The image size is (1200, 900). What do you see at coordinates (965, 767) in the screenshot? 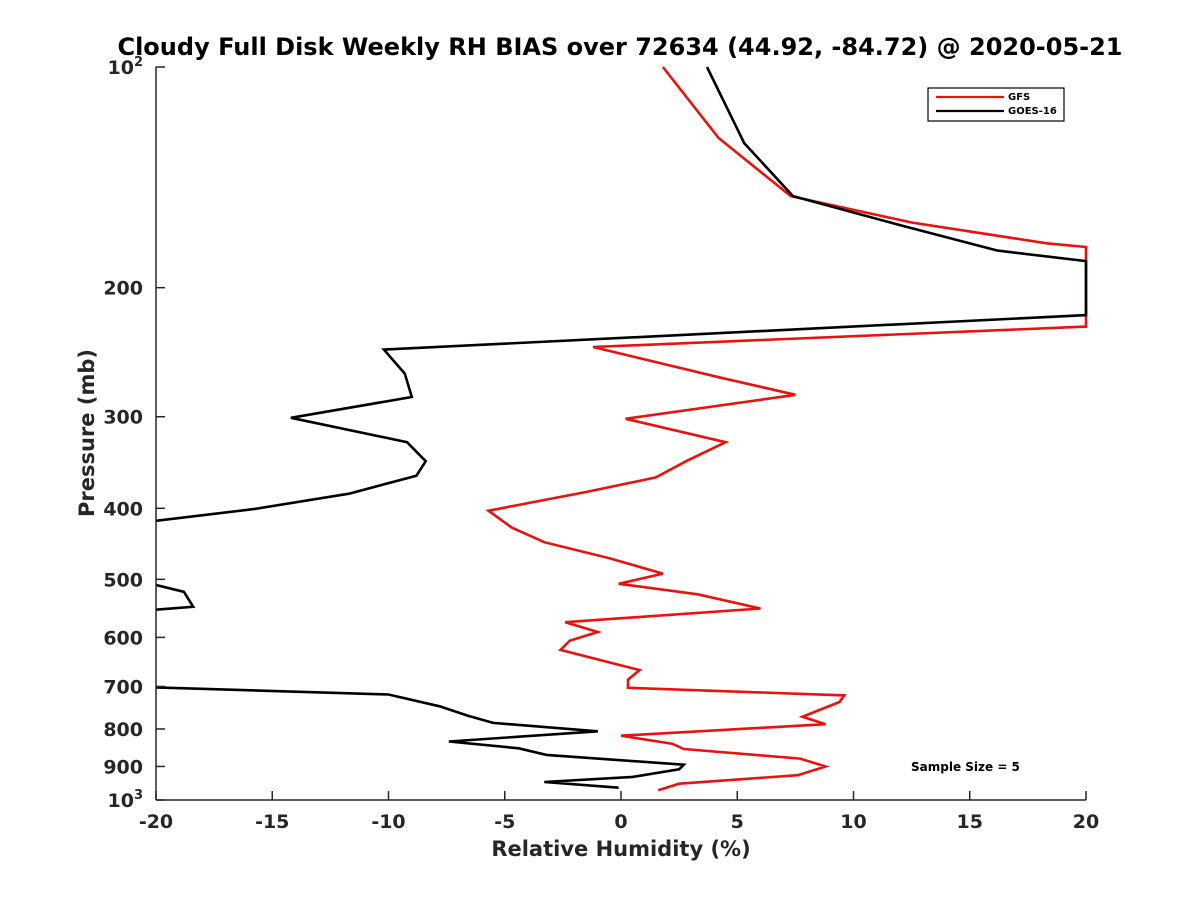
I see `sample-size-annotation: Sample Size = 5` at bounding box center [965, 767].